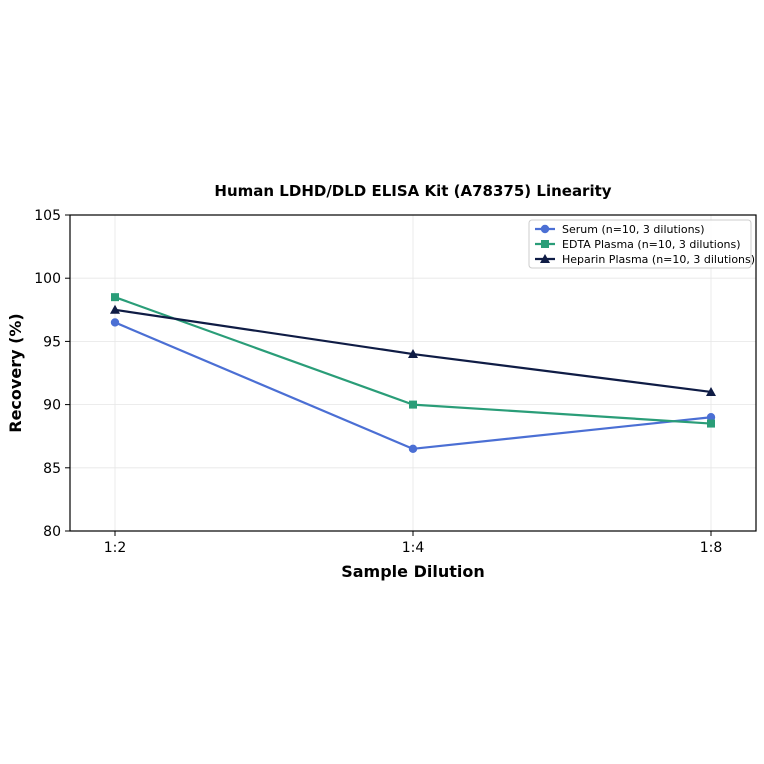 This screenshot has height=764, width=764. What do you see at coordinates (711, 548) in the screenshot?
I see `x-tick-label: 1:8` at bounding box center [711, 548].